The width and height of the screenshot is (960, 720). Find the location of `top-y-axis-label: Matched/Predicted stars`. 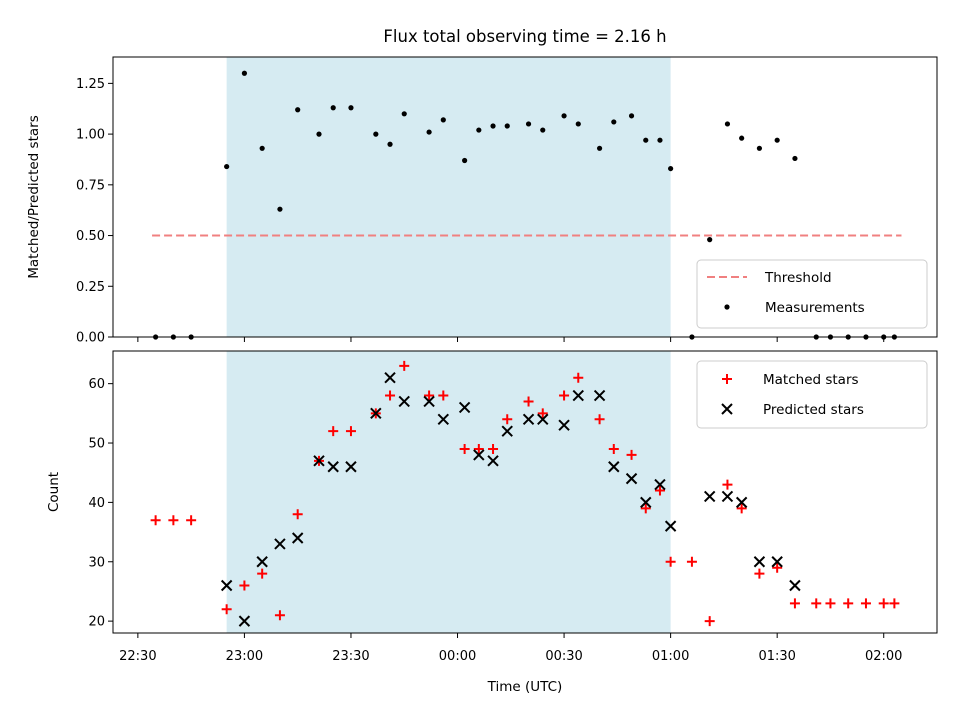

top-y-axis-label: Matched/Predicted stars is located at coordinates (34, 196).